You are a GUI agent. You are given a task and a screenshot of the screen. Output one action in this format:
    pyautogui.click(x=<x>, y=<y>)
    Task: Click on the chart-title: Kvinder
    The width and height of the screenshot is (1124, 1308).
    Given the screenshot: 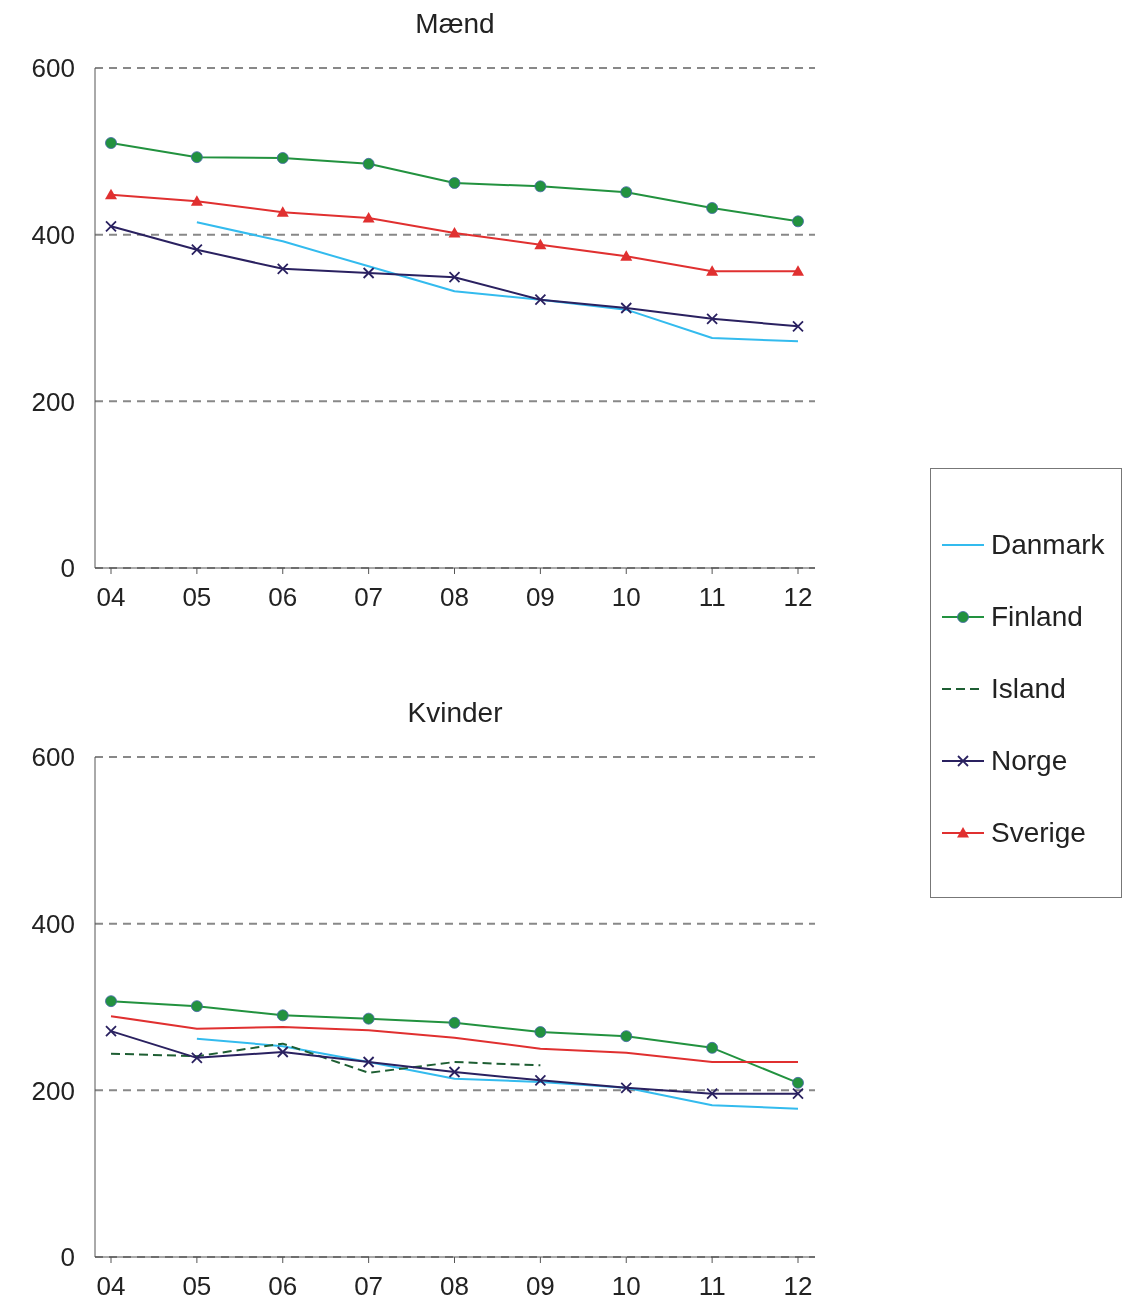 What is the action you would take?
    pyautogui.click(x=455, y=713)
    